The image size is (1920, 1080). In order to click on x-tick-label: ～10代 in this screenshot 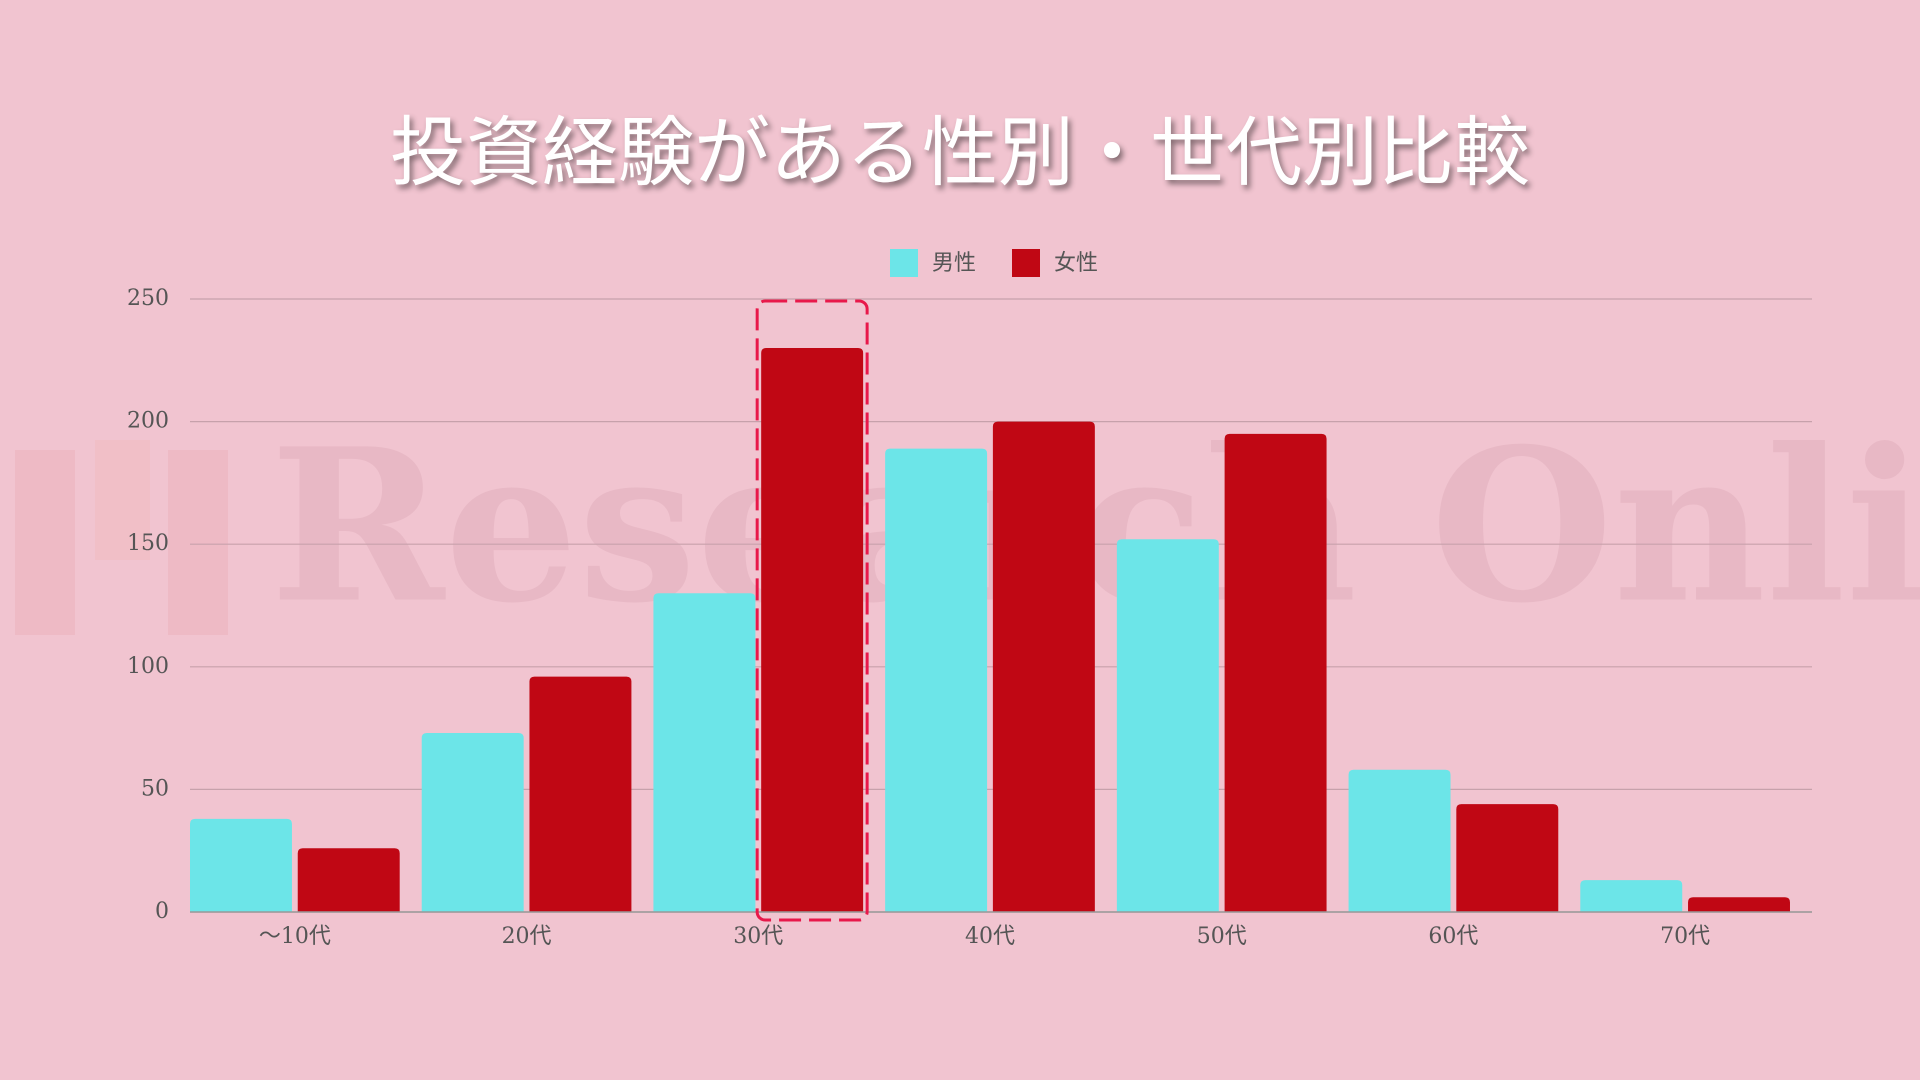, I will do `click(295, 936)`.